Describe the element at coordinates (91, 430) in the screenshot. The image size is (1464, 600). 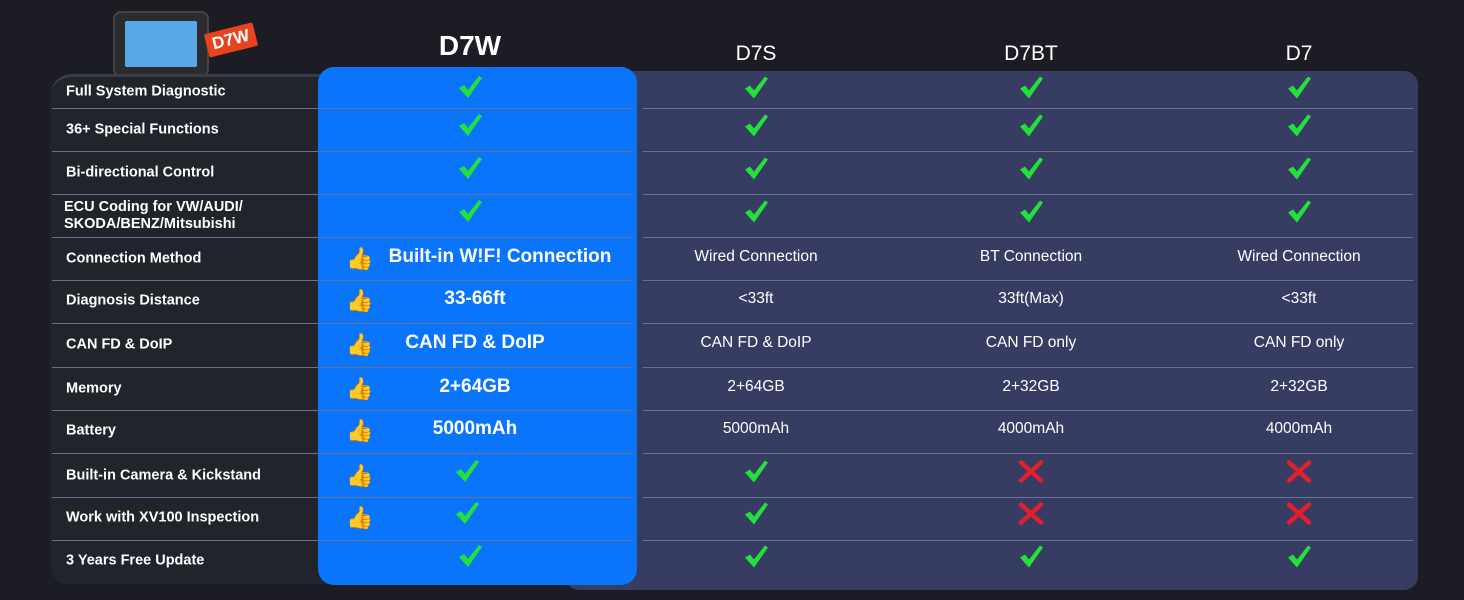
I see `feature-label: Battery` at that location.